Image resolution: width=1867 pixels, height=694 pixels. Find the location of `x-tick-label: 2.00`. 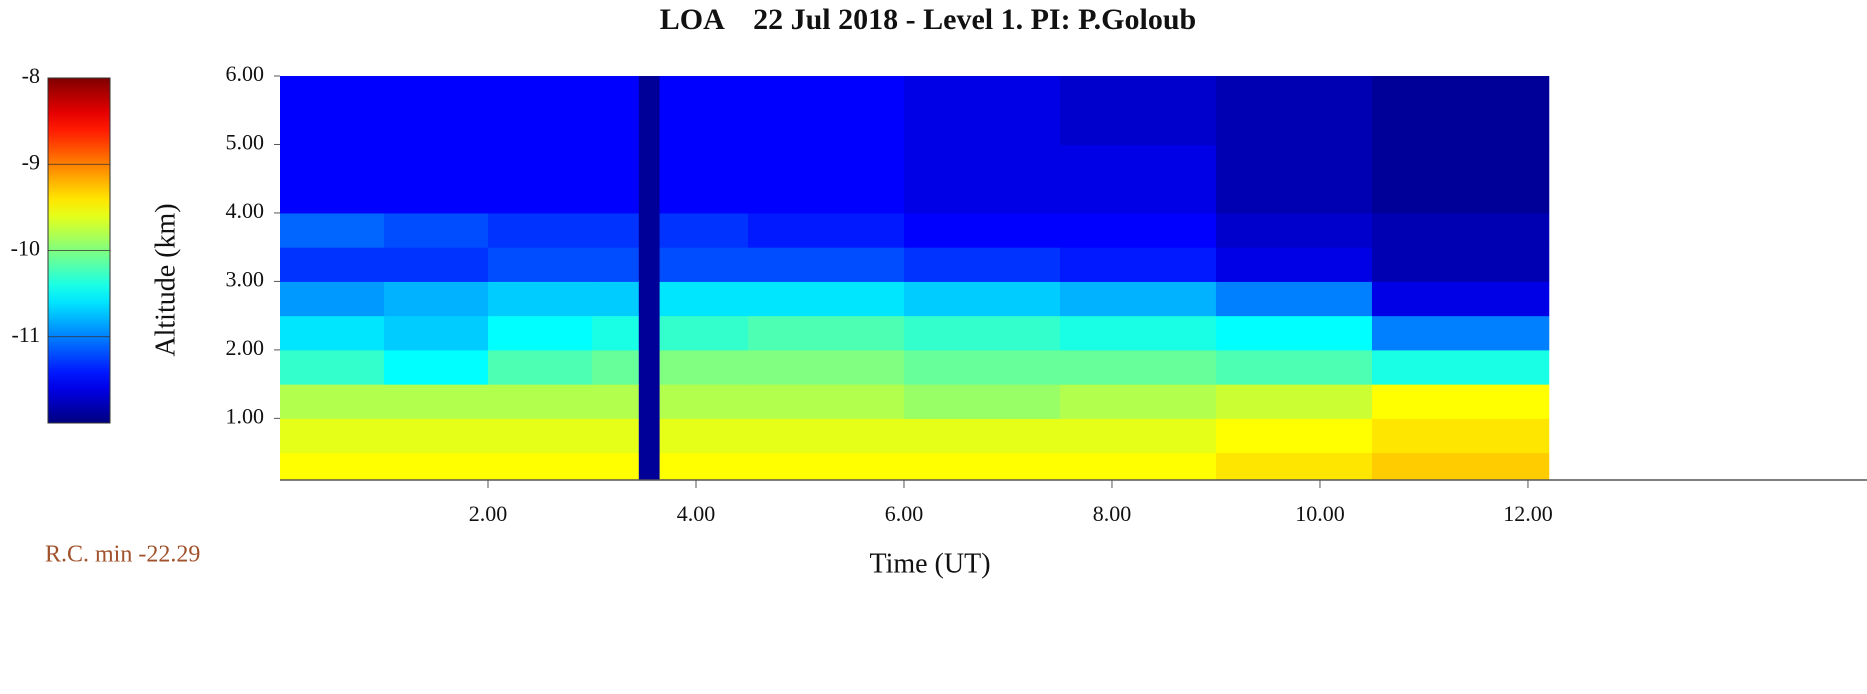

x-tick-label: 2.00 is located at coordinates (488, 513).